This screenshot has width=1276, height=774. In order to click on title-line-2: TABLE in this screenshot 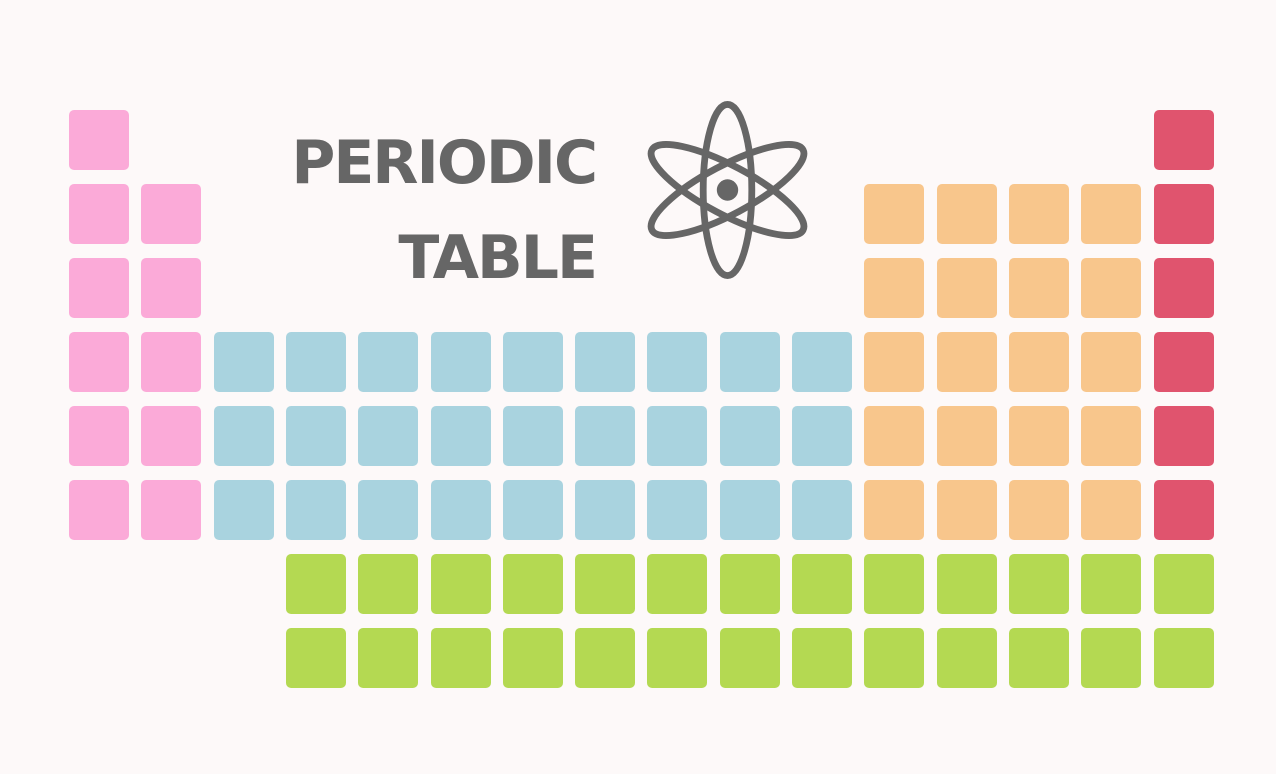, I will do `click(498, 258)`.